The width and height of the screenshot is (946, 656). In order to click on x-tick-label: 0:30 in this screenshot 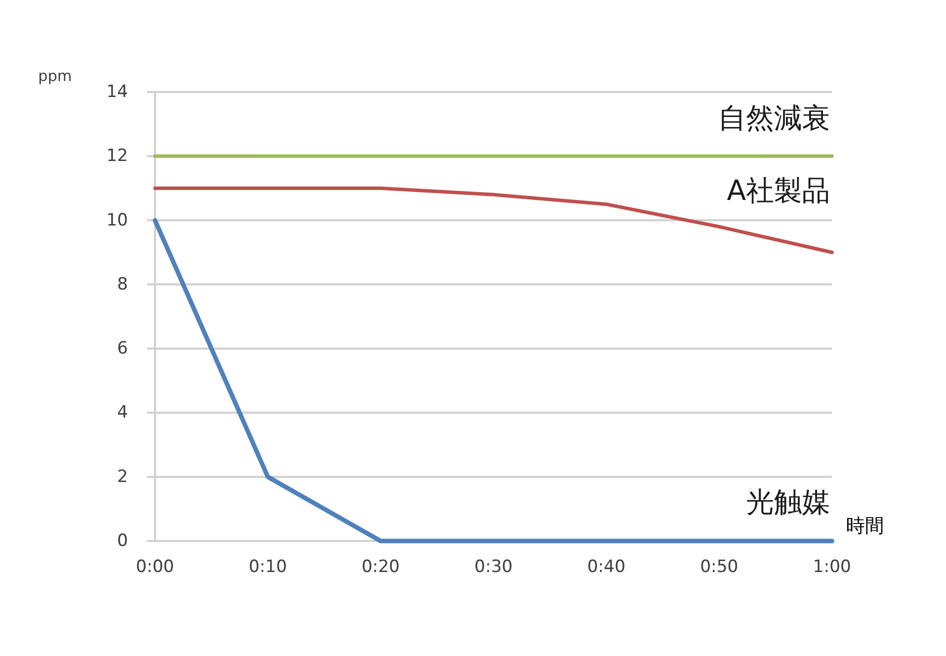, I will do `click(493, 567)`.